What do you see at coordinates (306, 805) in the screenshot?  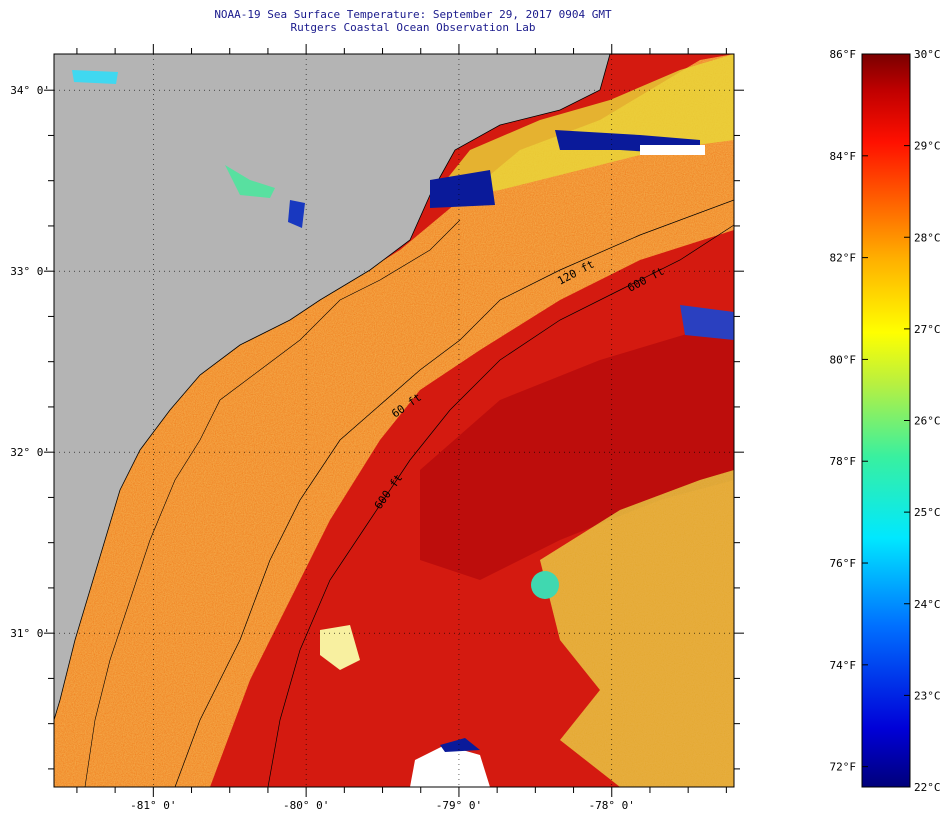 I see `longitude-label: -80° 0'` at bounding box center [306, 805].